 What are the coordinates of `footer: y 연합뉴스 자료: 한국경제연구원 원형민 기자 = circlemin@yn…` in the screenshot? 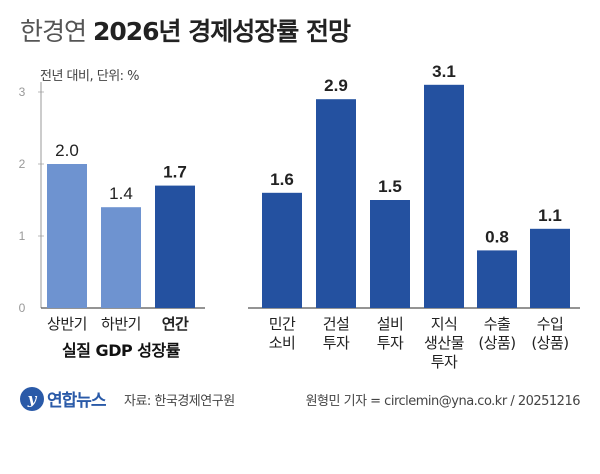 It's located at (300, 400).